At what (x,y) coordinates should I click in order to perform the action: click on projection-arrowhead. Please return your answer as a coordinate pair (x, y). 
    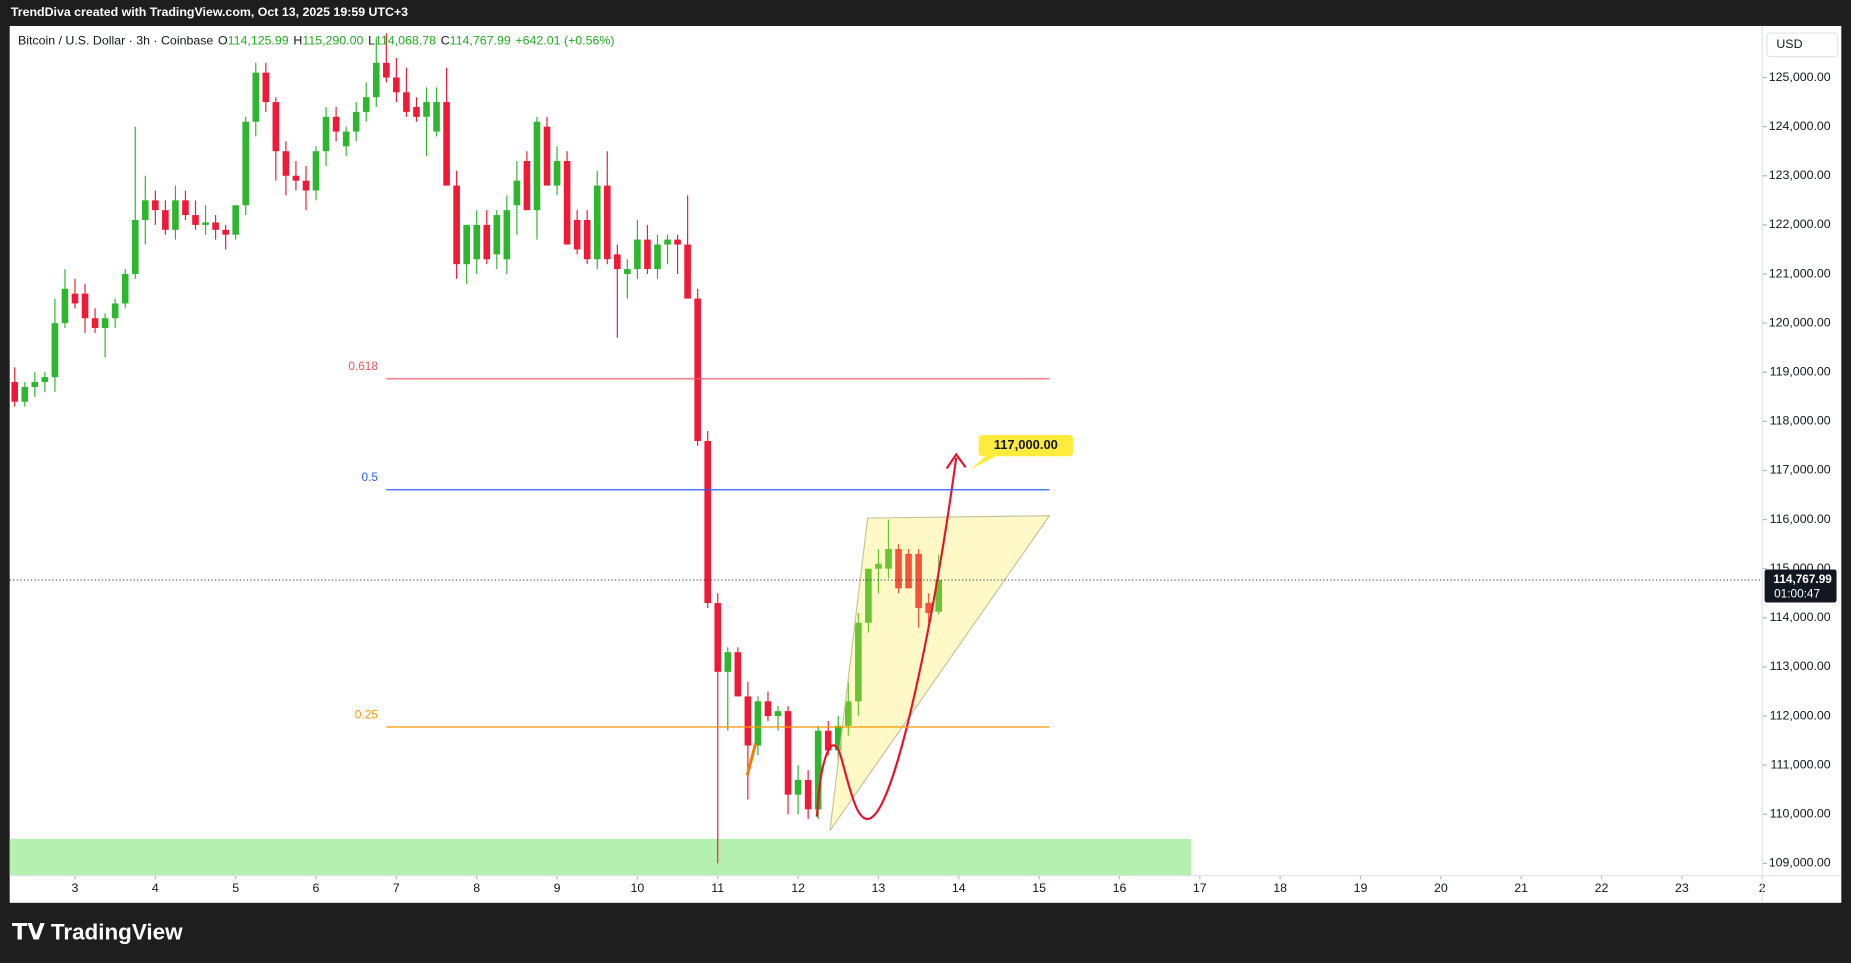
    Looking at the image, I should click on (956, 461).